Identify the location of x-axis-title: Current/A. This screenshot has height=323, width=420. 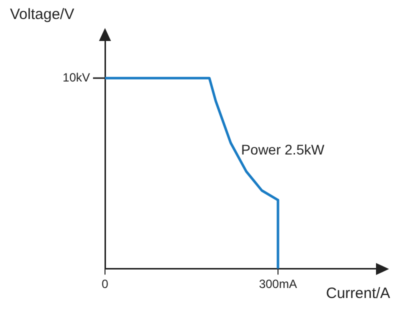
(358, 293).